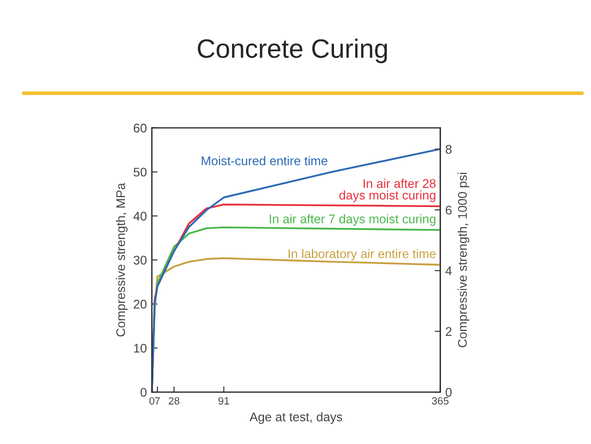 Image resolution: width=591 pixels, height=444 pixels. I want to click on y2-tick-label: 8, so click(449, 149).